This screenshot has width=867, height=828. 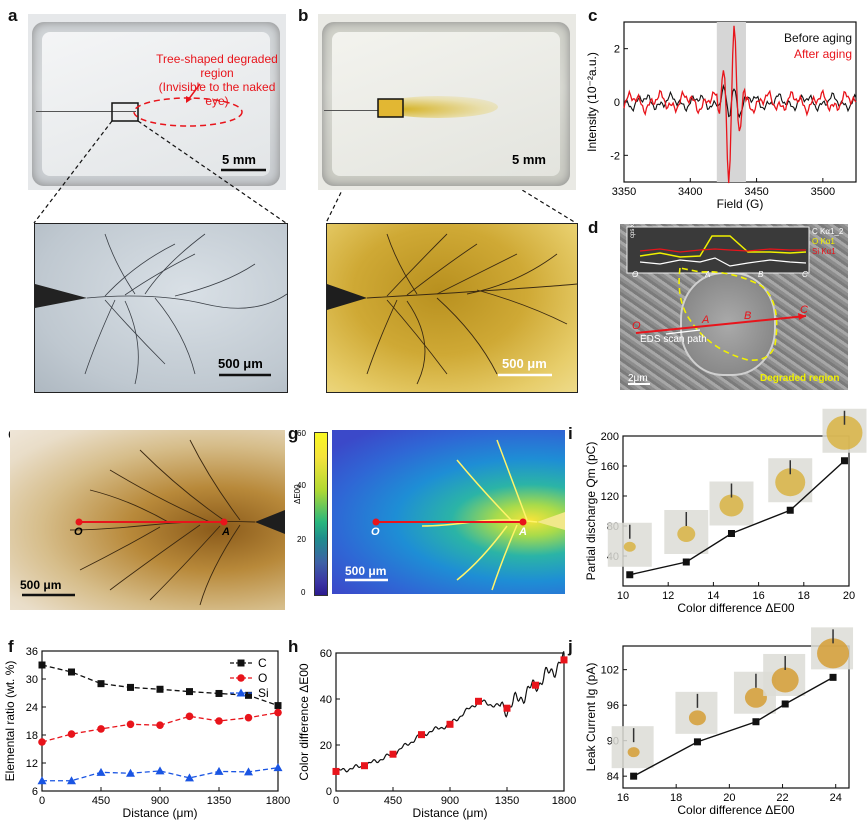 What do you see at coordinates (326, 654) in the screenshot?
I see `y-tick-label: 60` at bounding box center [326, 654].